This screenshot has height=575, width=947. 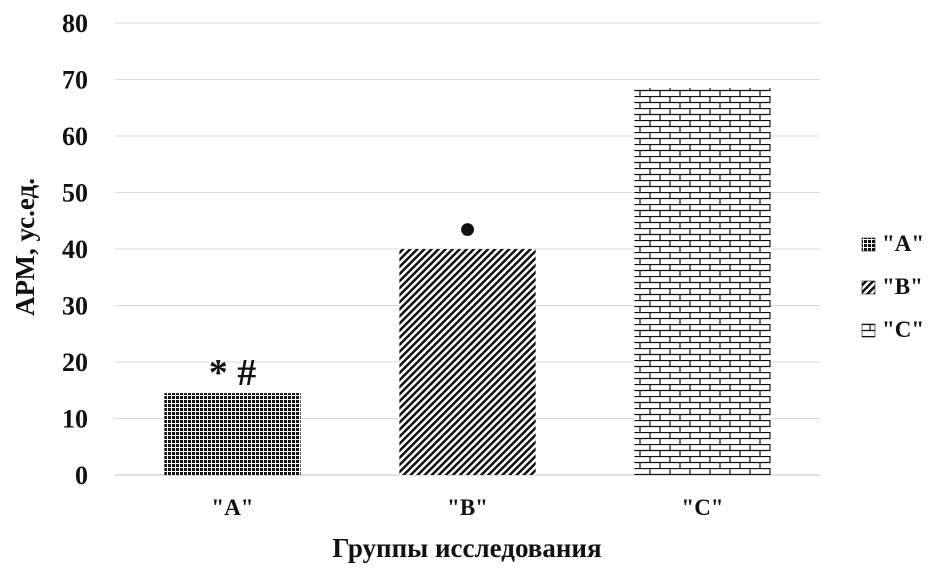 What do you see at coordinates (702, 507) in the screenshot?
I see `x-tick-label: "C"` at bounding box center [702, 507].